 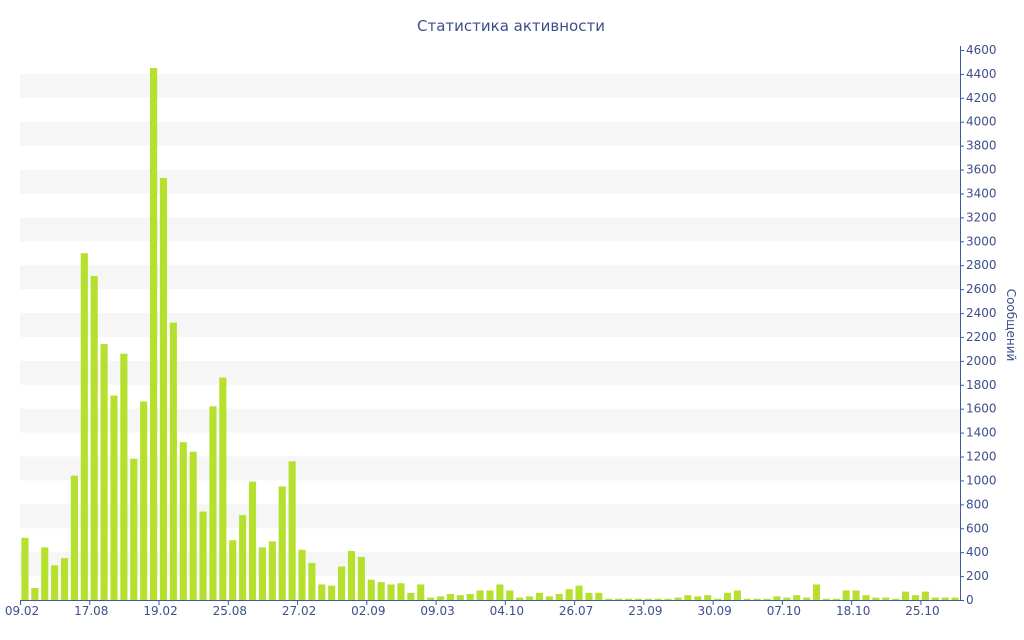 What do you see at coordinates (981, 241) in the screenshot?
I see `y-tick-label: 3000` at bounding box center [981, 241].